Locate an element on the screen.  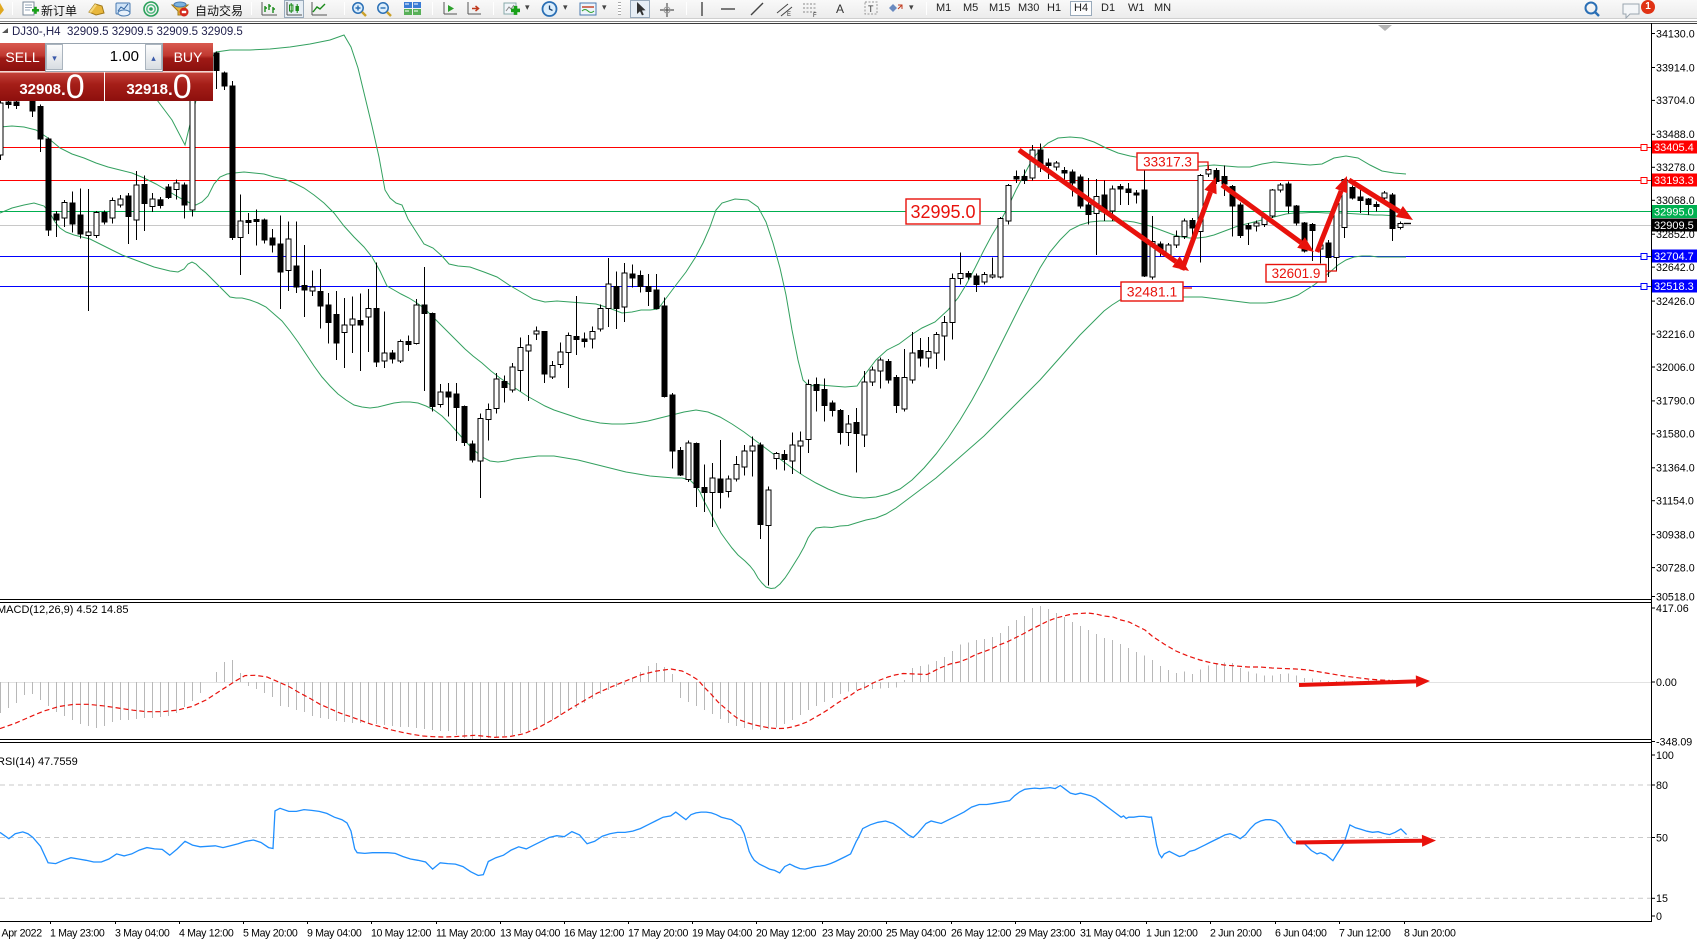
svg-text: 32216.0 is located at coordinates (1675, 335).